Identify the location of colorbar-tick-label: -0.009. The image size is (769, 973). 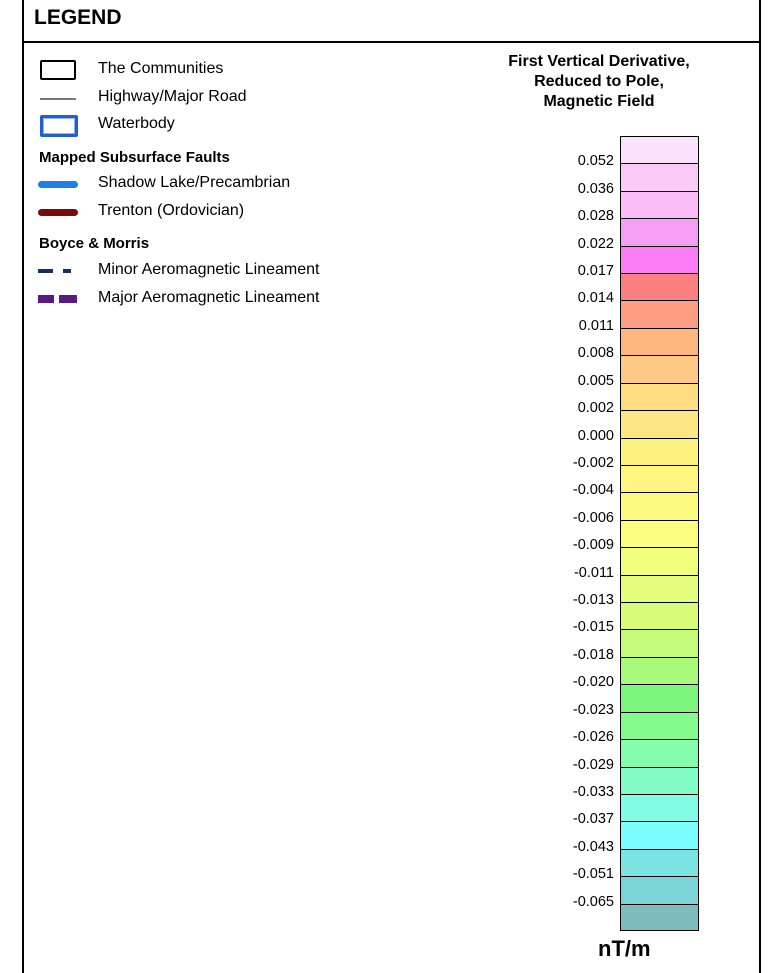
(593, 545).